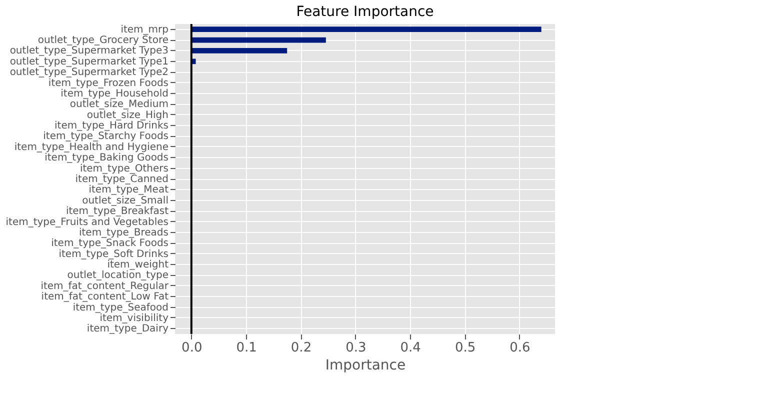 The image size is (772, 405). I want to click on y-tick-label: outlet_location_type, so click(117, 276).